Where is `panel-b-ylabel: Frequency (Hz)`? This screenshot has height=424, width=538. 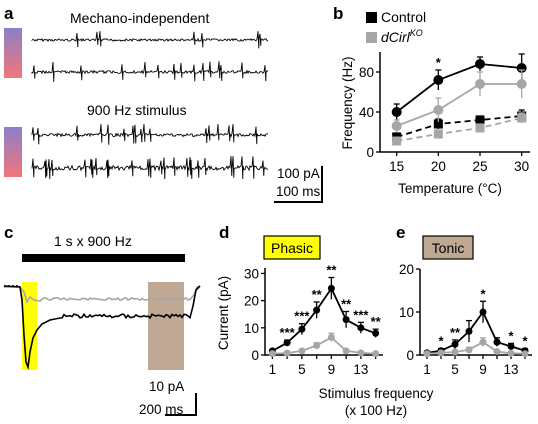
panel-b-ylabel: Frequency (Hz) is located at coordinates (347, 102).